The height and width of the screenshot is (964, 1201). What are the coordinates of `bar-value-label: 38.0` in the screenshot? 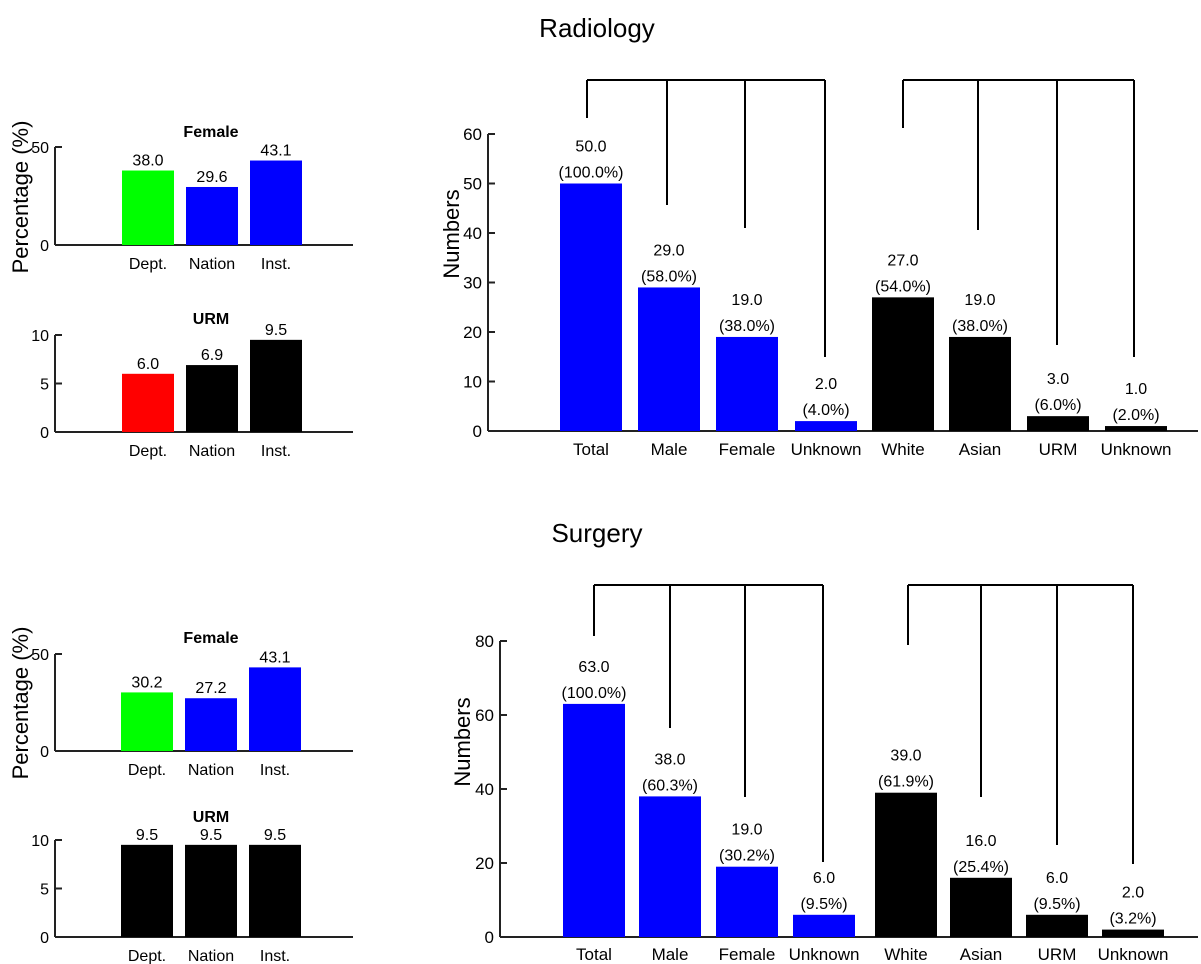 It's located at (669, 759).